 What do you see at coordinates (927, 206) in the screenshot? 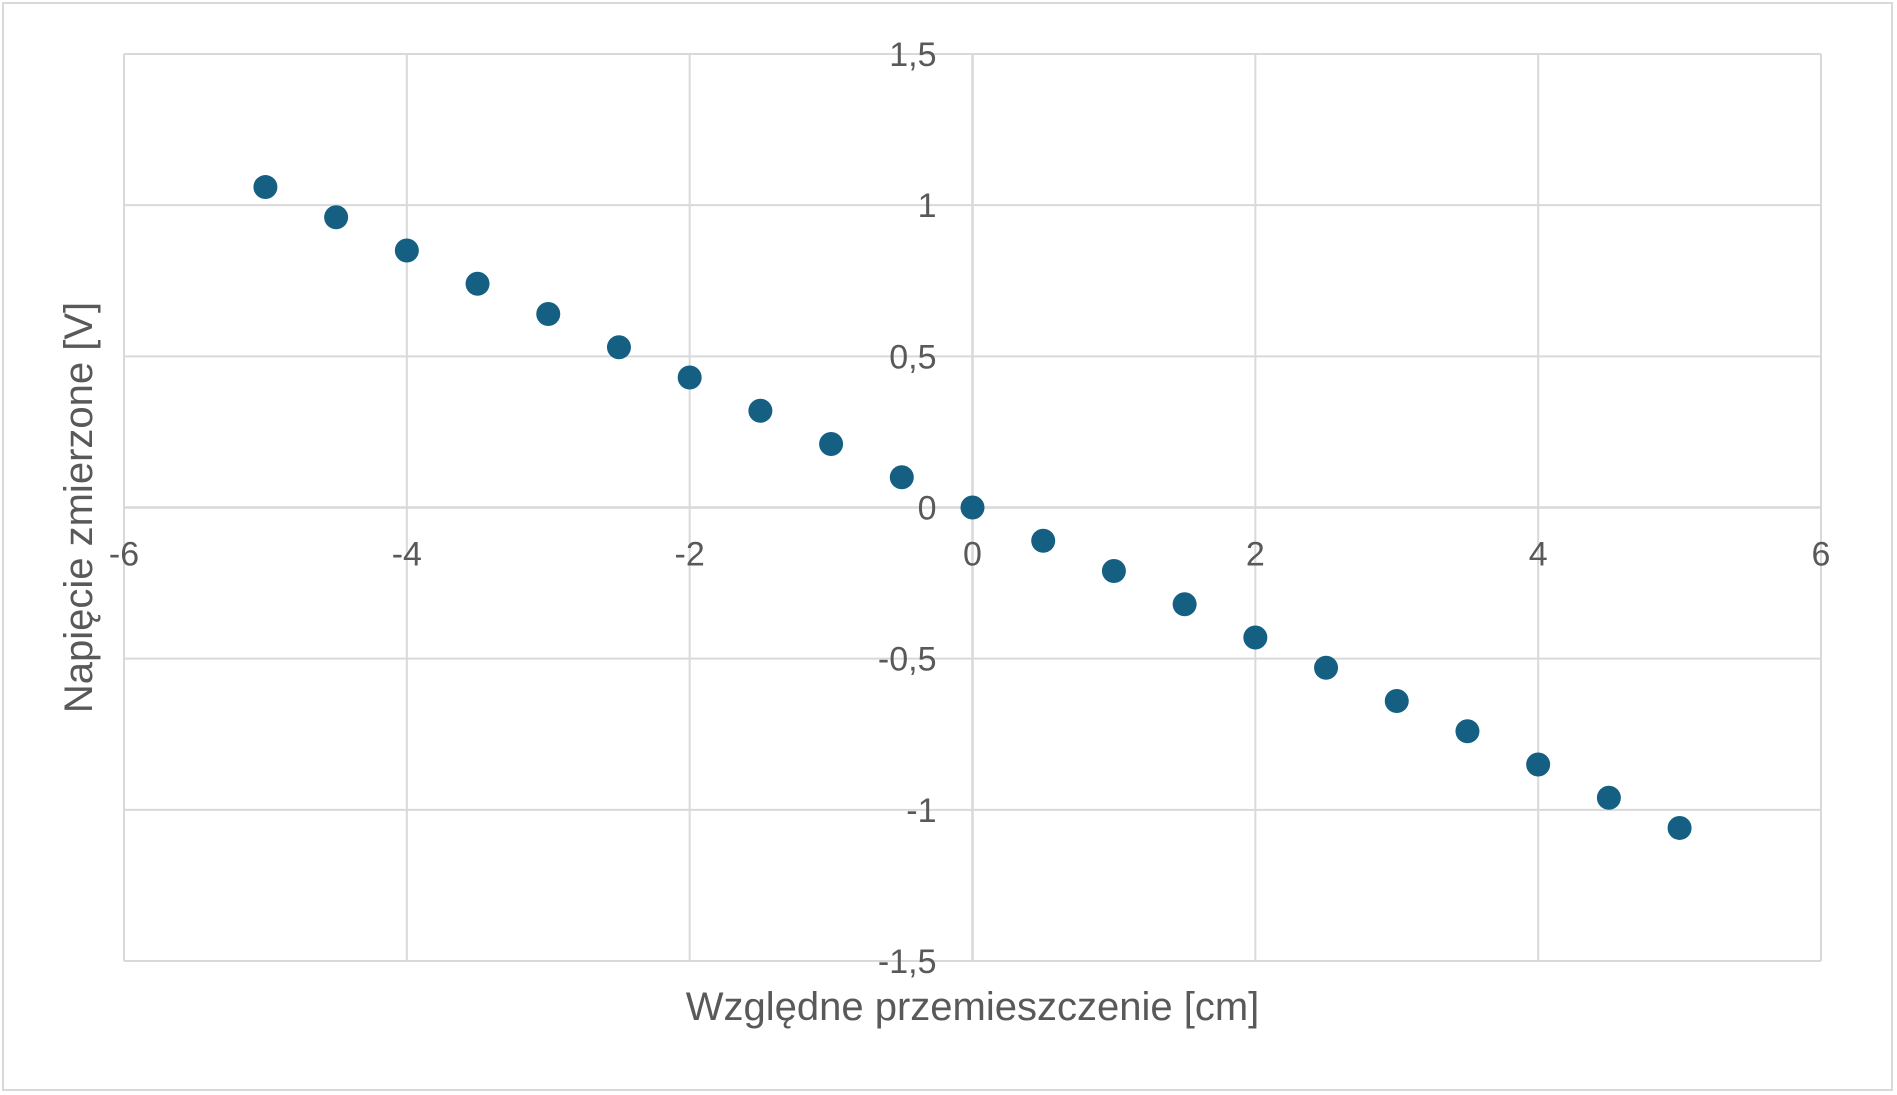
I see `y-tick-label: 1` at bounding box center [927, 206].